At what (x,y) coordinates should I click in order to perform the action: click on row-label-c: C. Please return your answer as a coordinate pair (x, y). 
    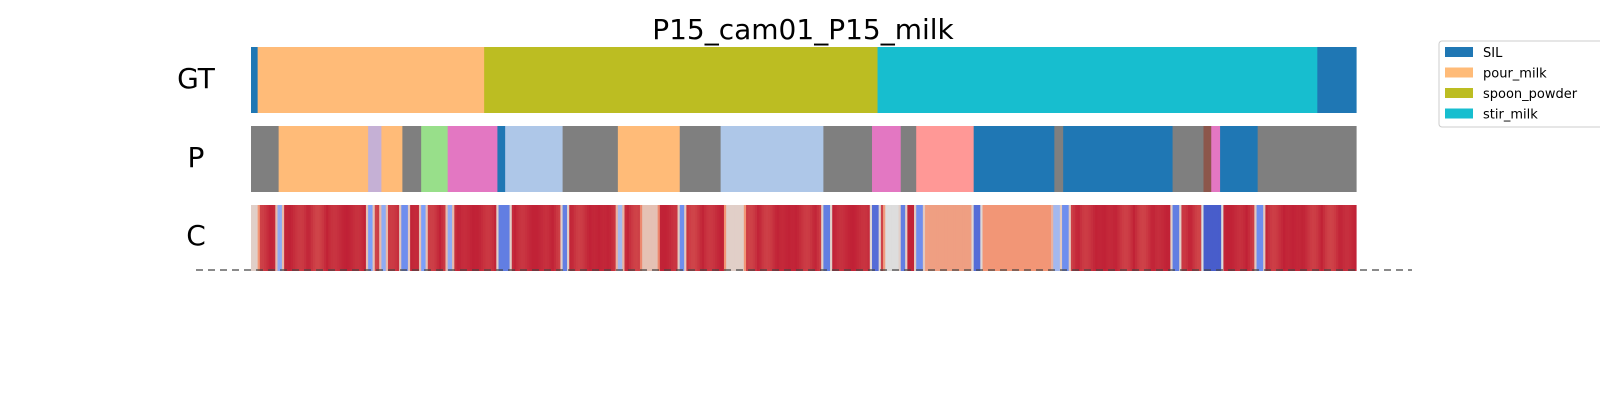
    Looking at the image, I should click on (196, 235).